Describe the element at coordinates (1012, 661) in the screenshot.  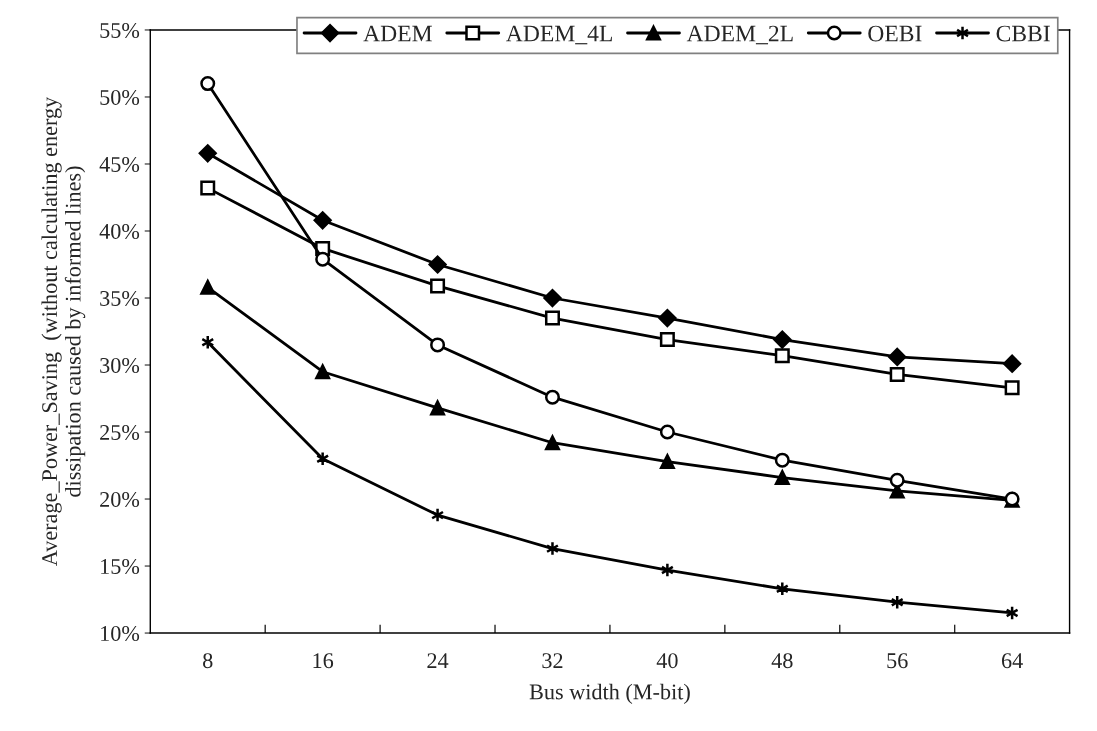
I see `x-tick-label: 64` at that location.